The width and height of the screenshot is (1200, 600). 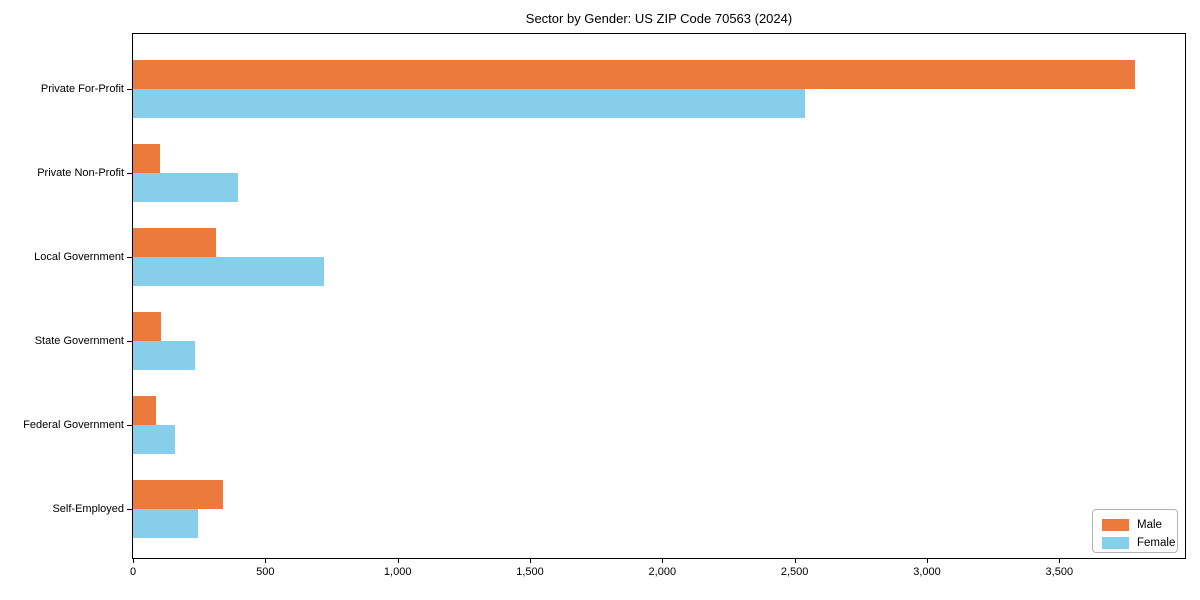 What do you see at coordinates (1156, 543) in the screenshot?
I see `legend-label-female: Female` at bounding box center [1156, 543].